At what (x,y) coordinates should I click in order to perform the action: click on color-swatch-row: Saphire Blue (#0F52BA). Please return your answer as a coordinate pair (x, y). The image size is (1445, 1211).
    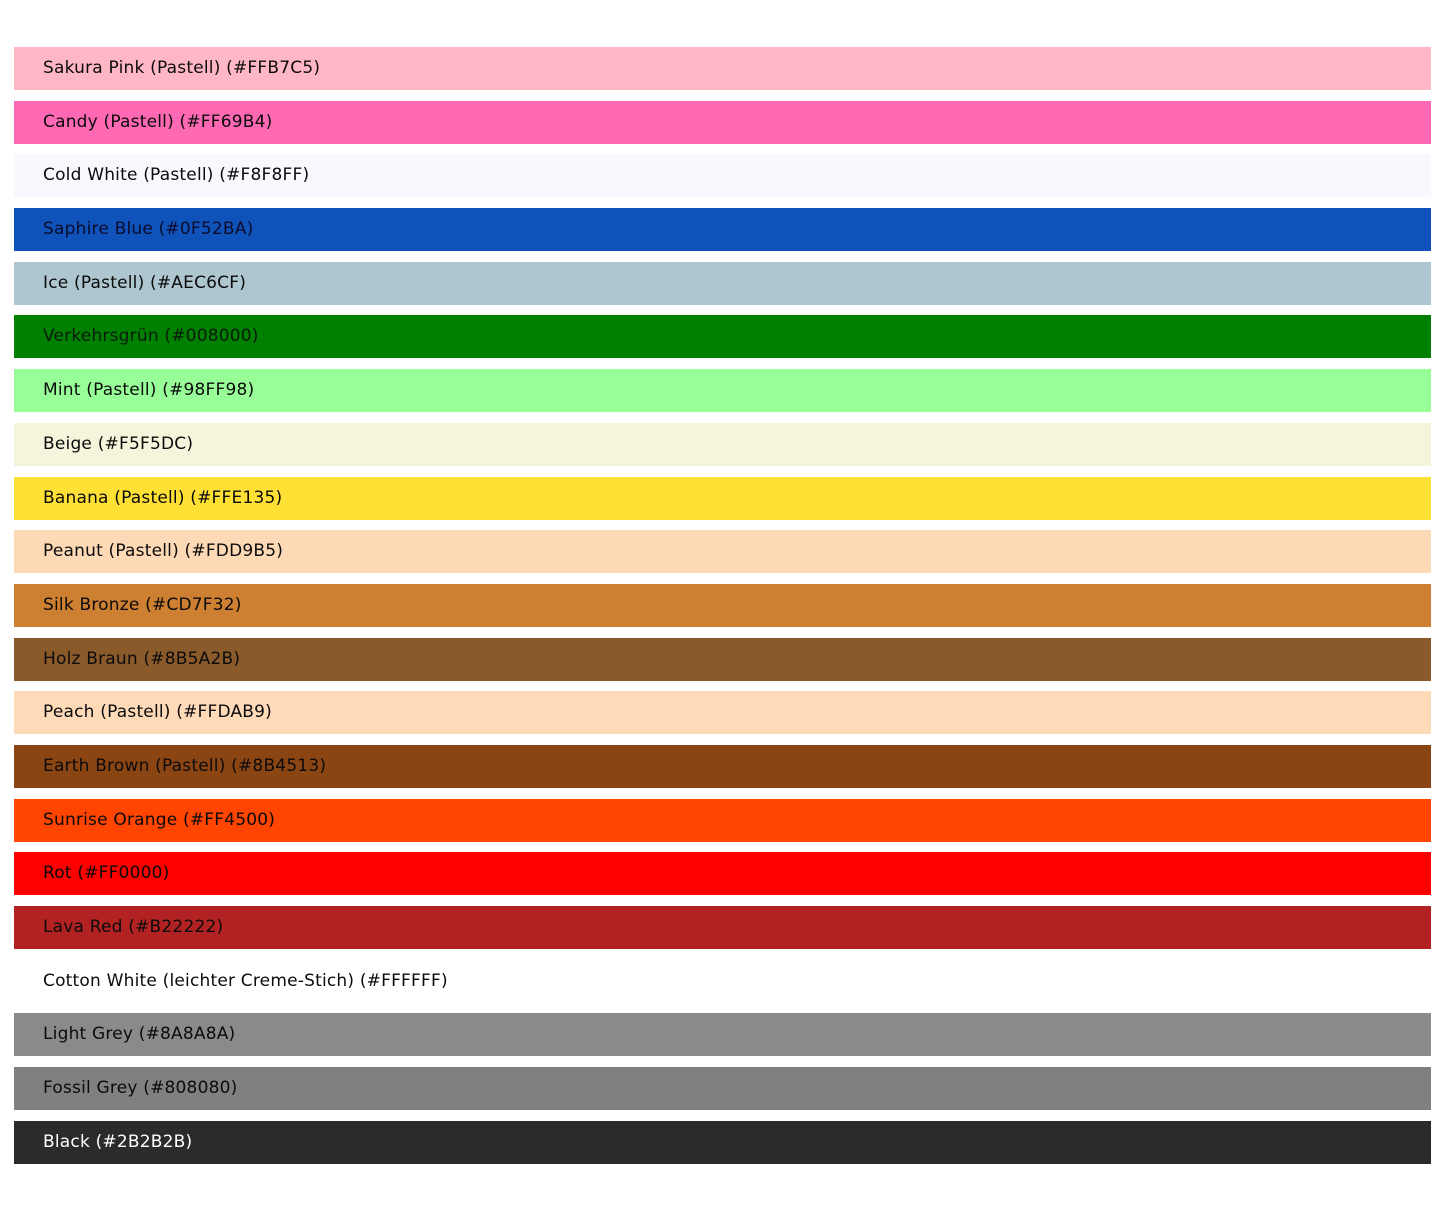
    Looking at the image, I should click on (722, 230).